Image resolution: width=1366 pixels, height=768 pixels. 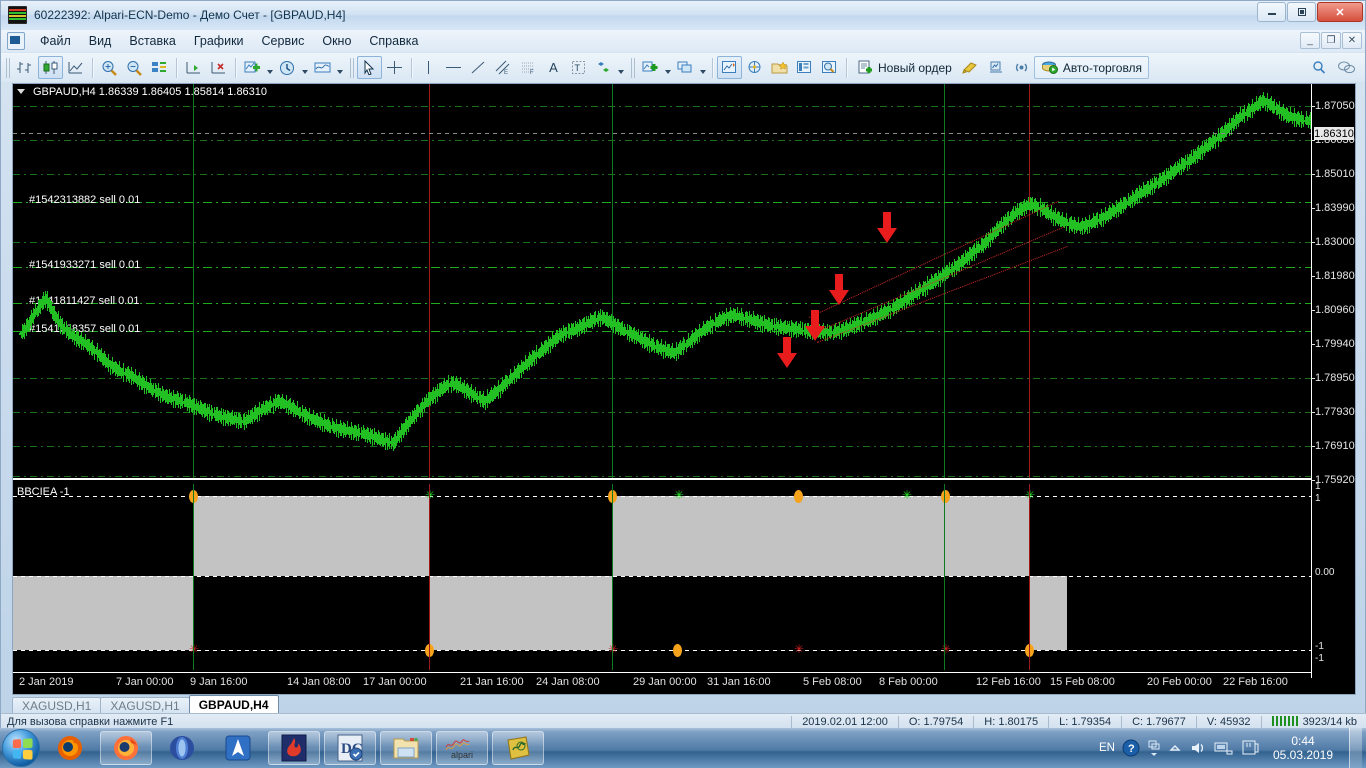 What do you see at coordinates (553, 67) in the screenshot?
I see `text-icon: A` at bounding box center [553, 67].